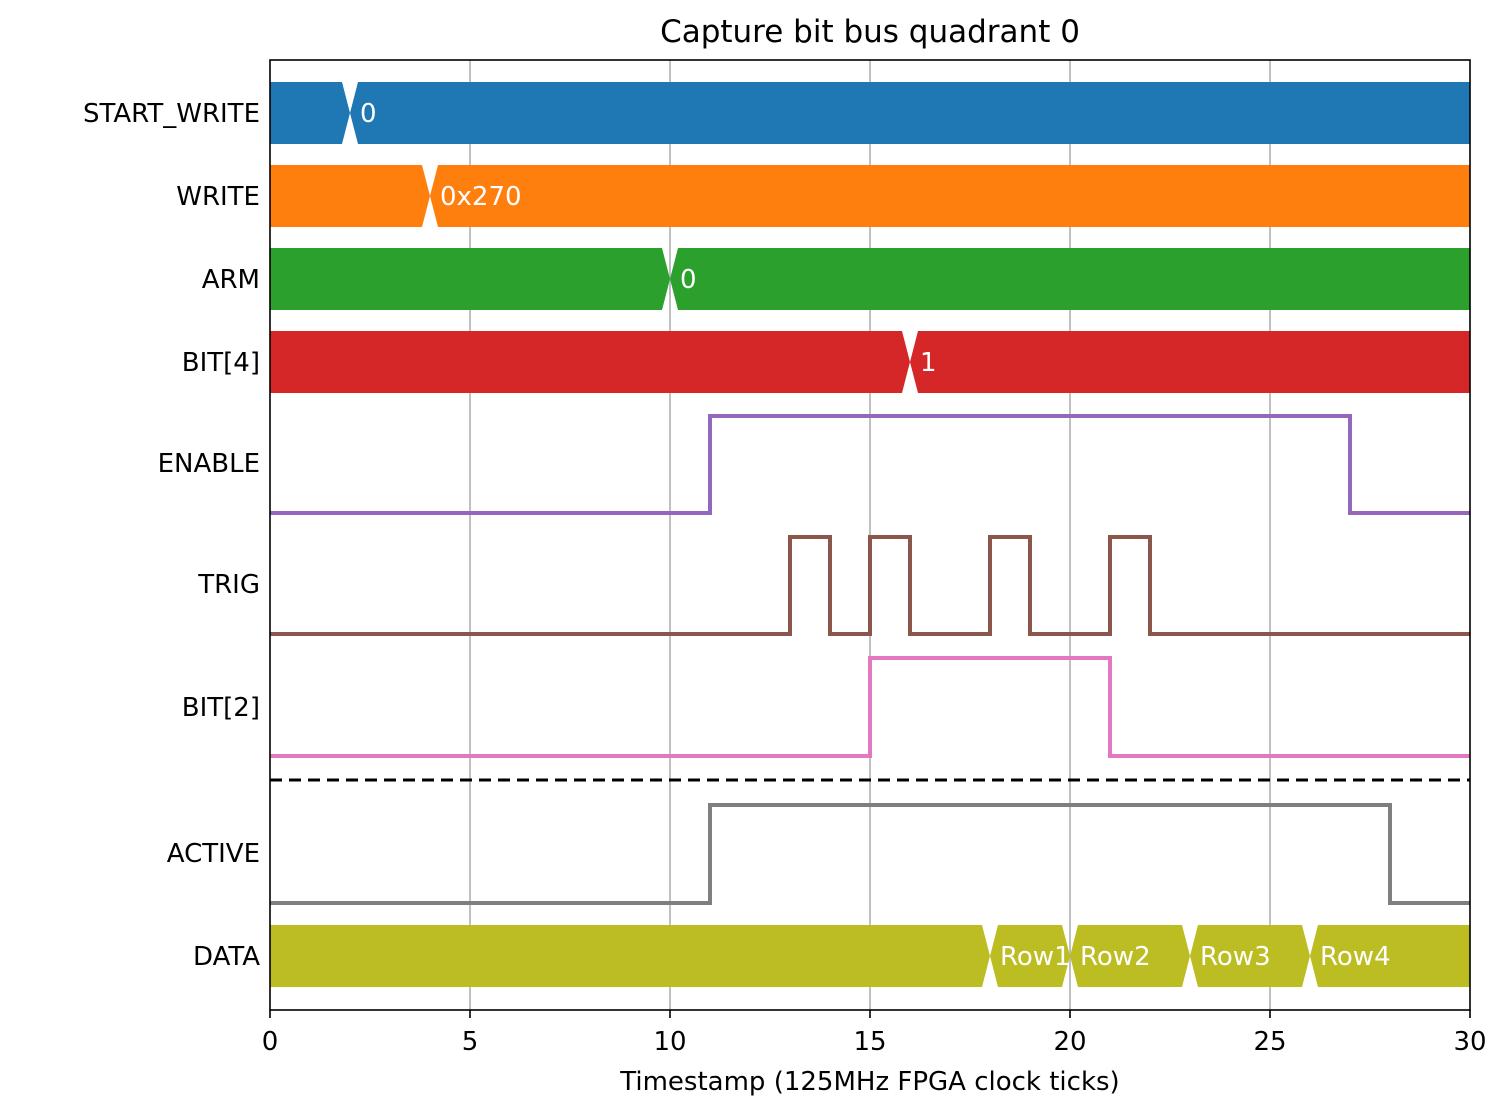 This screenshot has height=1110, width=1500. I want to click on bus-value-data-4: Row4, so click(1355, 957).